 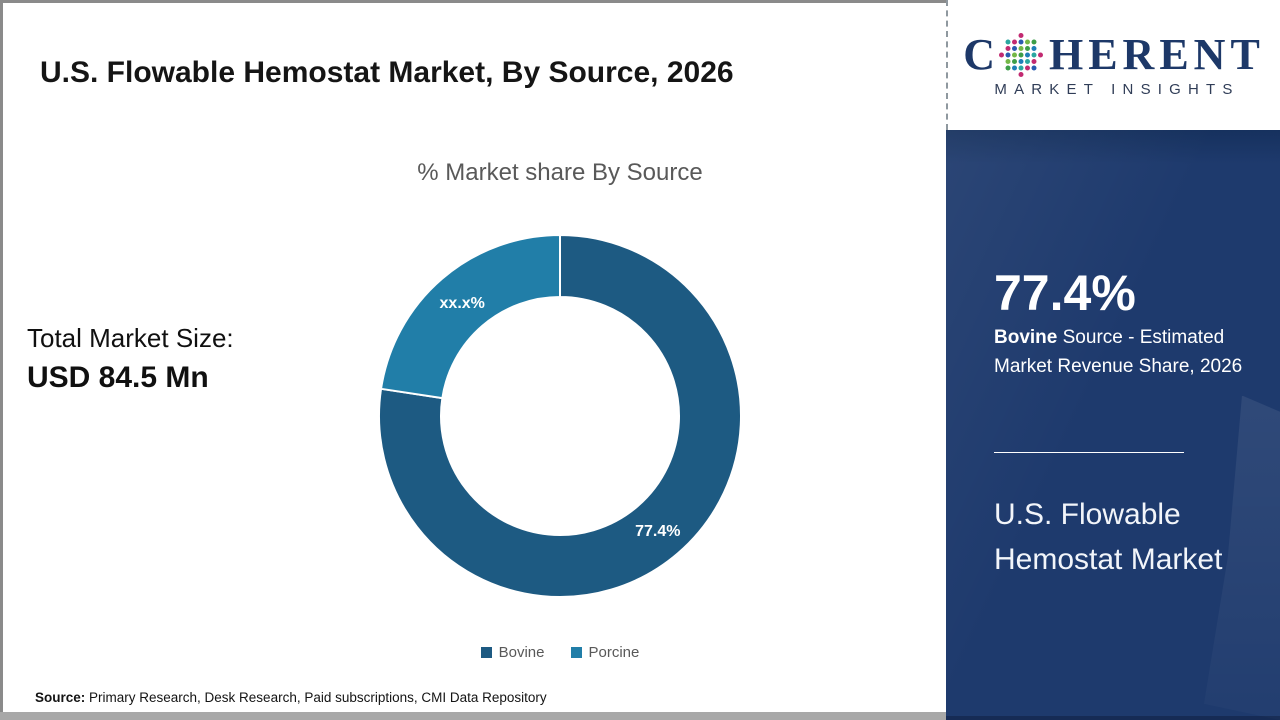 I want to click on total-market-size-value: USD 84.5 Mn, so click(x=118, y=377).